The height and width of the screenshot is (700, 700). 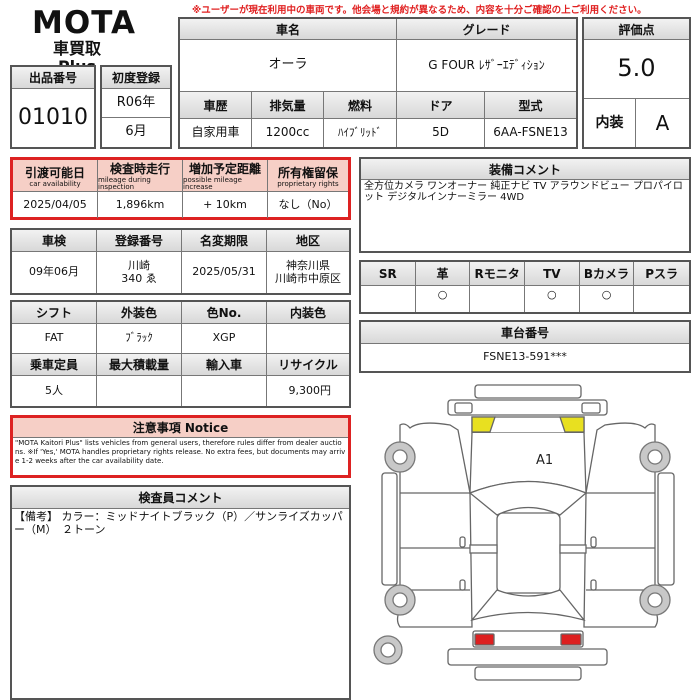 I want to click on mileage-en: mileage during inspection, so click(x=124, y=183).